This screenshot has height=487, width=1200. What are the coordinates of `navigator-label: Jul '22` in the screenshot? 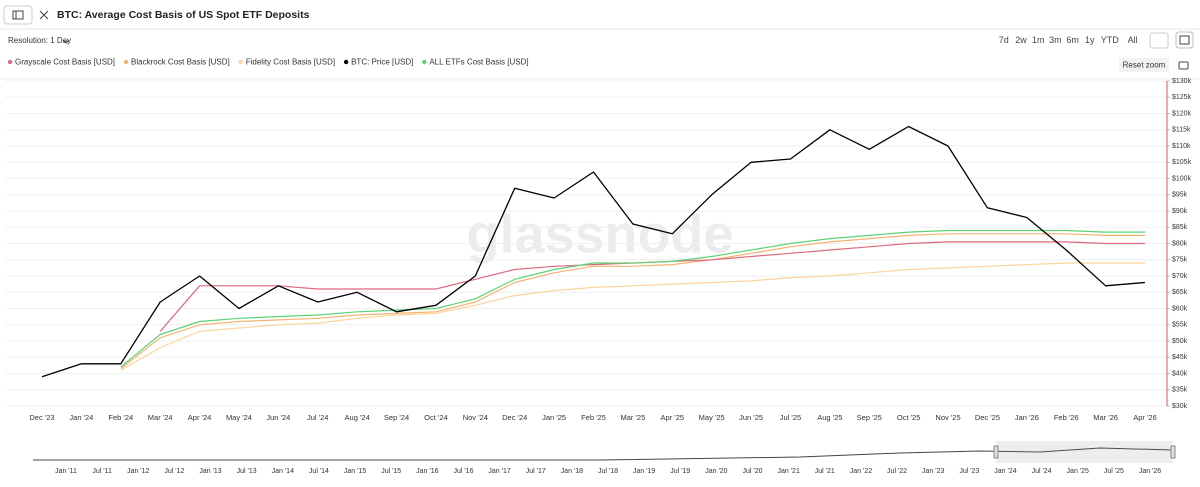 It's located at (897, 471).